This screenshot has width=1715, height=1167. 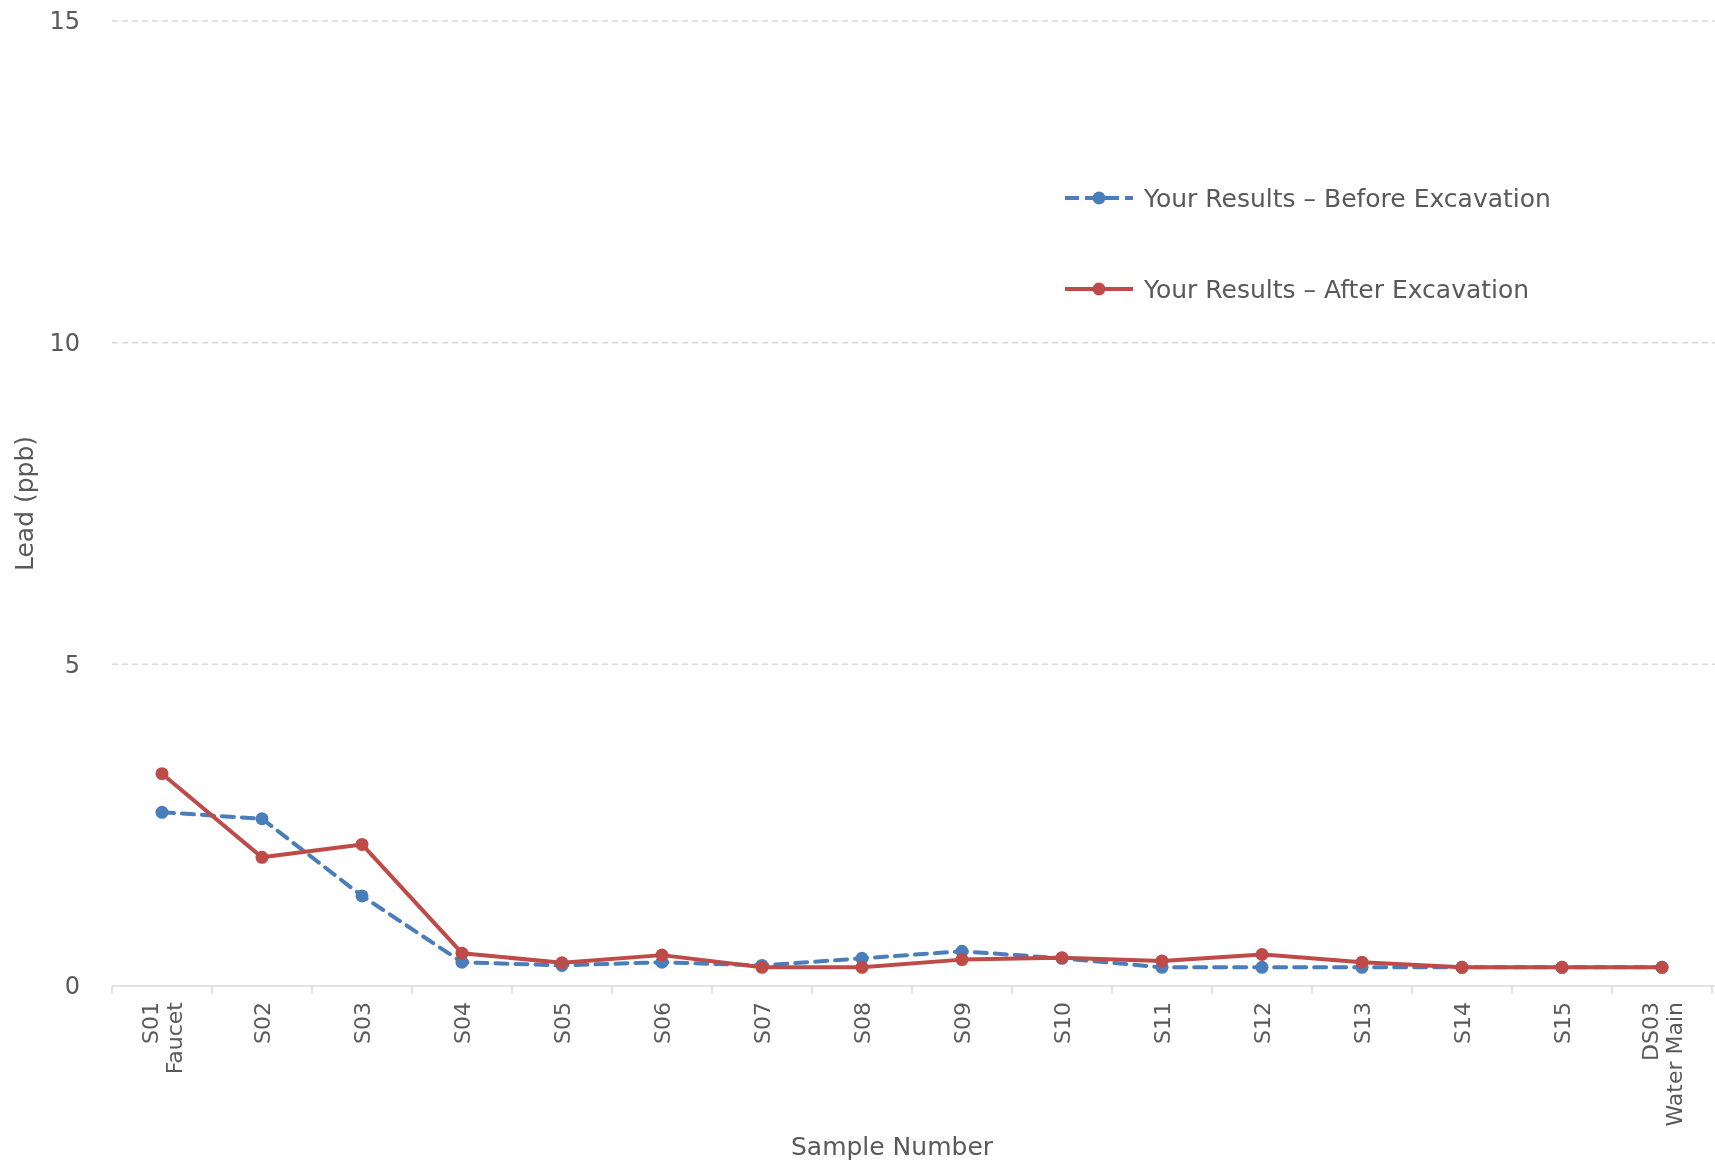 What do you see at coordinates (262, 1023) in the screenshot?
I see `x-tick-label: S02` at bounding box center [262, 1023].